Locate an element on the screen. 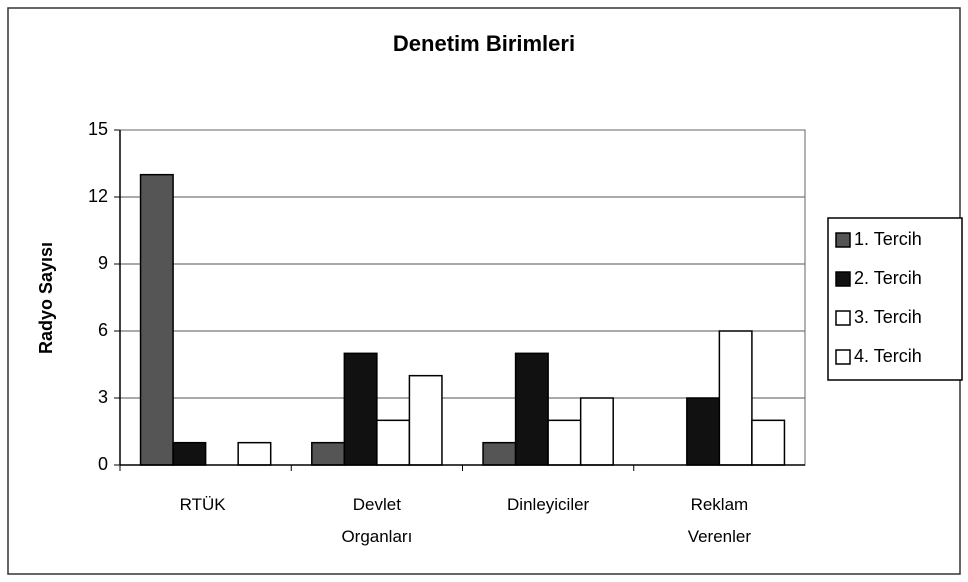 This screenshot has height=582, width=968. y-tick-label: 3 is located at coordinates (103, 397).